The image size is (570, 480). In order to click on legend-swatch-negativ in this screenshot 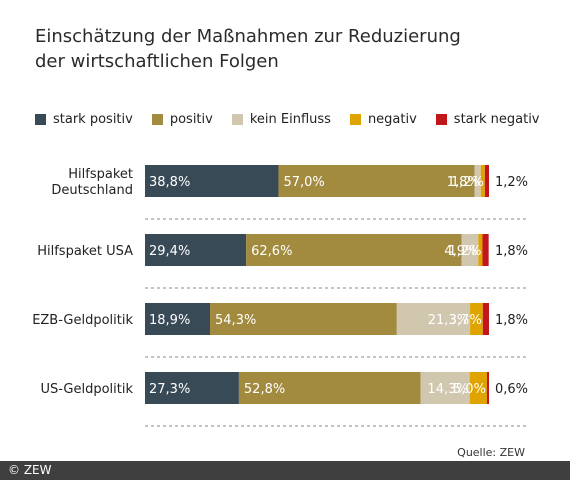, I will do `click(355, 119)`.